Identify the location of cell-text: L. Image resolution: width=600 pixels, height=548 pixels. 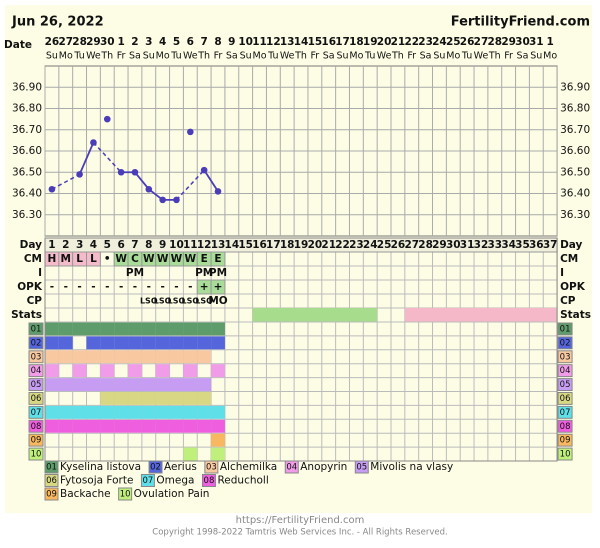
(79, 259).